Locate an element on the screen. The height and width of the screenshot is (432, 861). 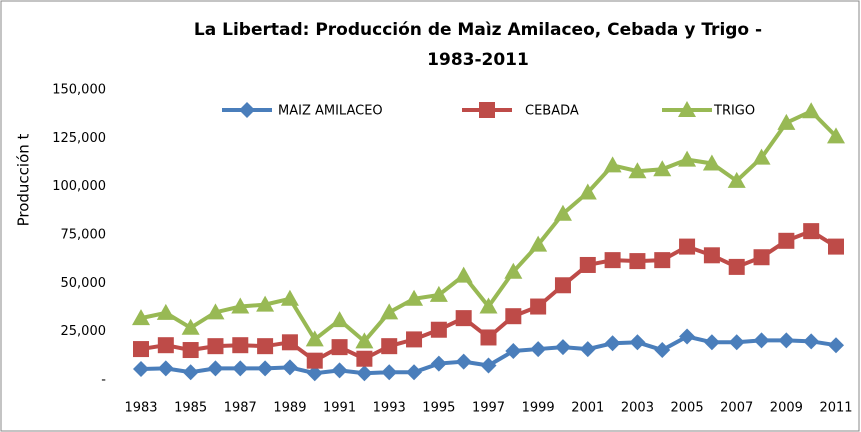
x-tick-label: 1985 is located at coordinates (190, 408).